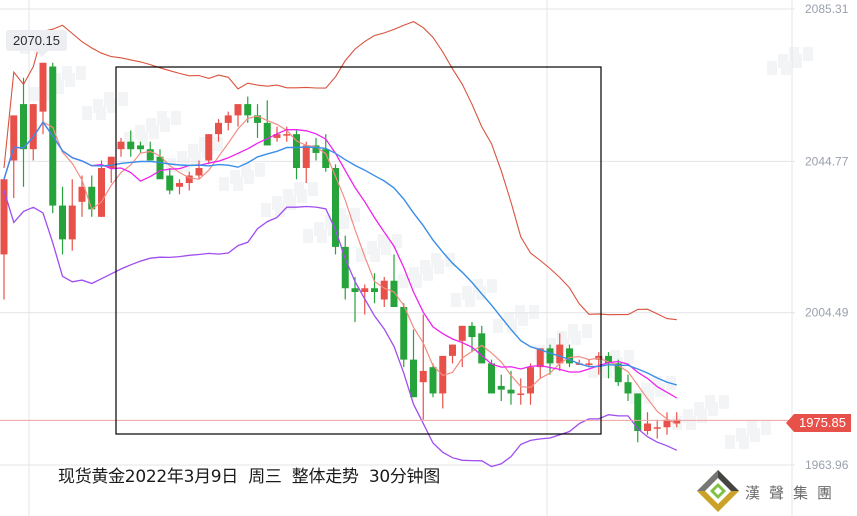 The height and width of the screenshot is (516, 857). I want to click on high-price-tooltip: 2070.15, so click(36, 43).